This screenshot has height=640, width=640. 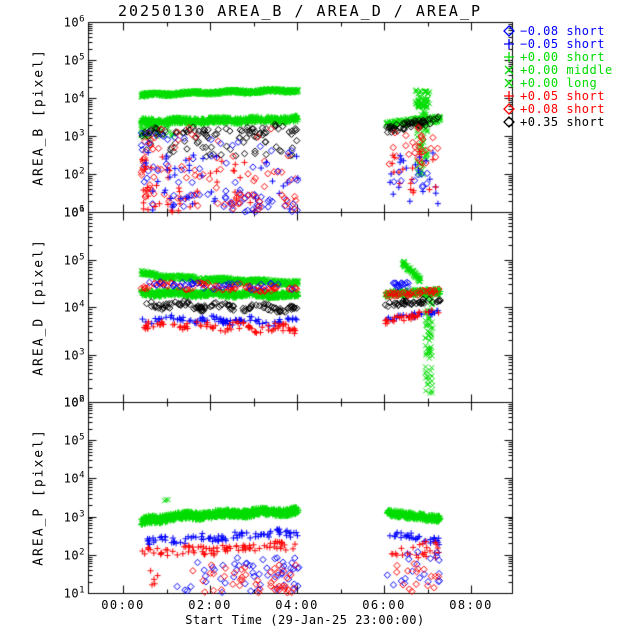 I want to click on x-tick-label: 00:00, so click(x=123, y=605).